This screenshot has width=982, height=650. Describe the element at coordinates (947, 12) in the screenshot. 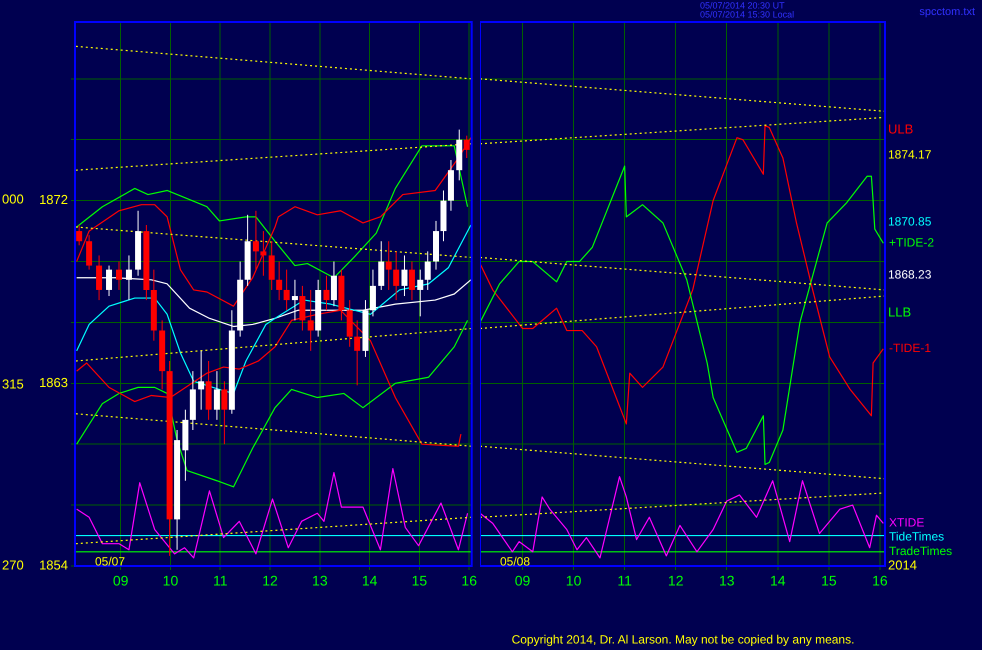

I see `text: spcctom.txt` at that location.